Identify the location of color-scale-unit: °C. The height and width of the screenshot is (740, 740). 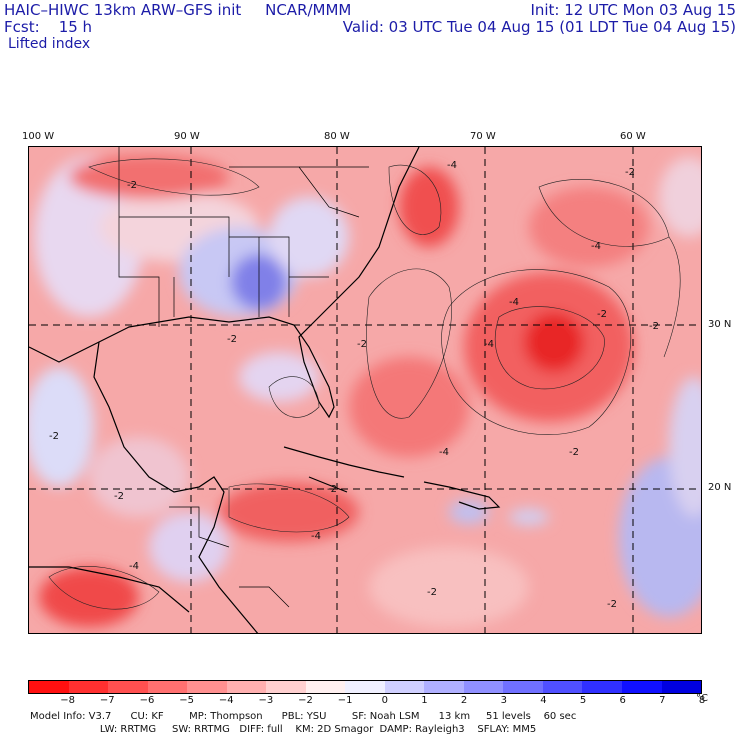
(702, 698).